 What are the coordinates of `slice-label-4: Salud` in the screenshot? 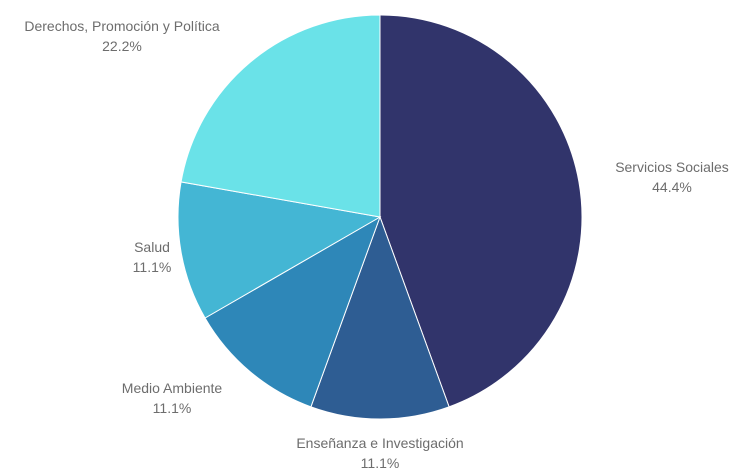 It's located at (152, 247).